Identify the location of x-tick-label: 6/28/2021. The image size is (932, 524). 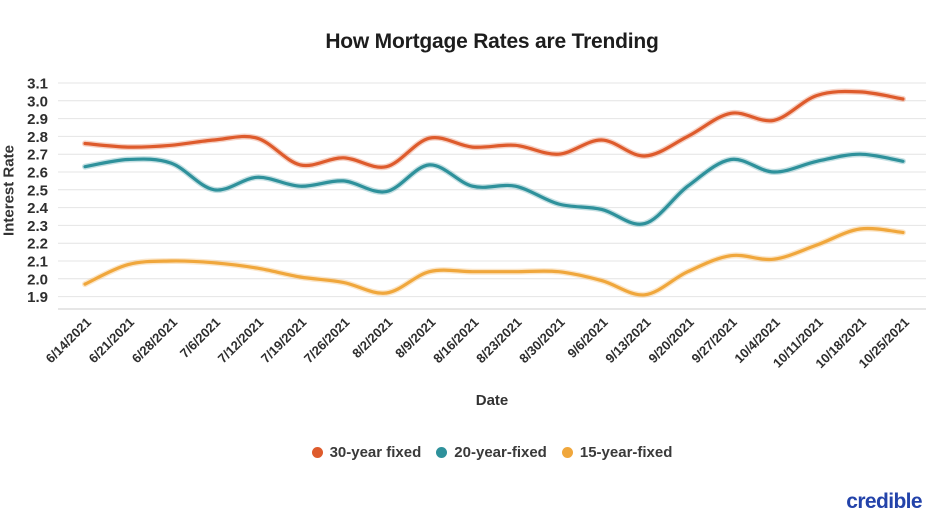
(155, 341).